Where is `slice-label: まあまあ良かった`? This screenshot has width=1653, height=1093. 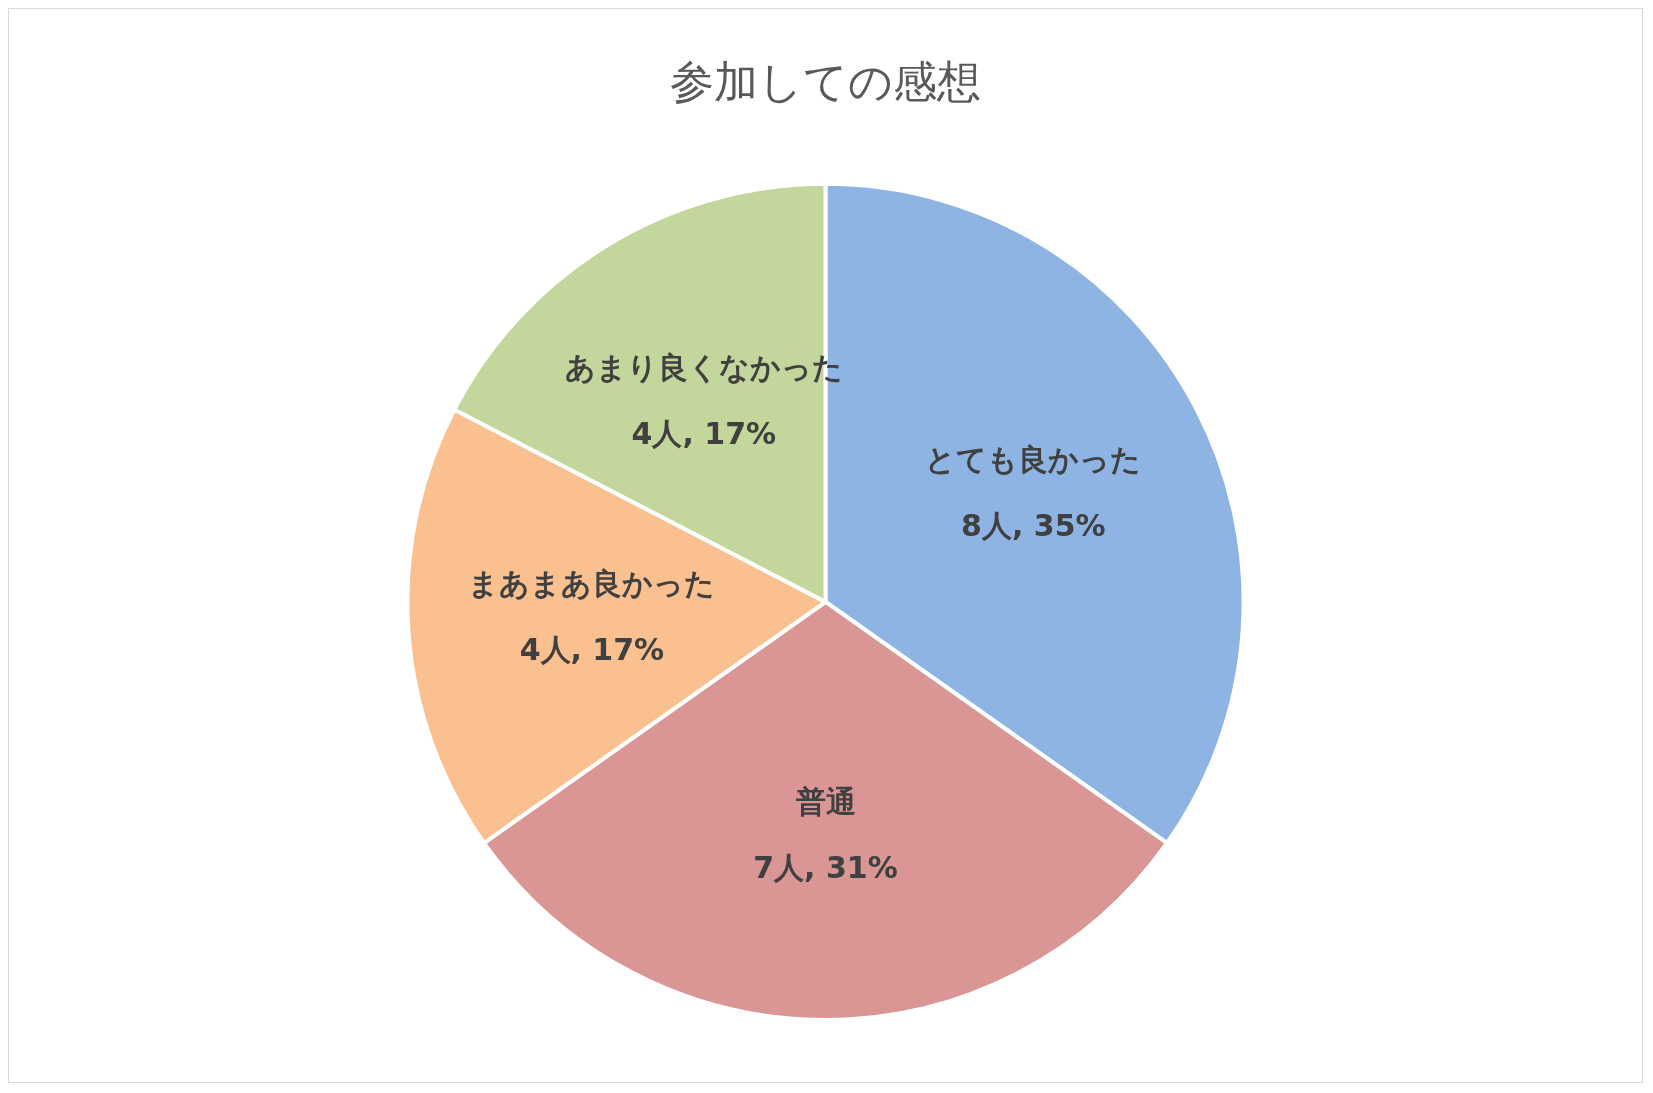 slice-label: まあまあ良かった is located at coordinates (592, 583).